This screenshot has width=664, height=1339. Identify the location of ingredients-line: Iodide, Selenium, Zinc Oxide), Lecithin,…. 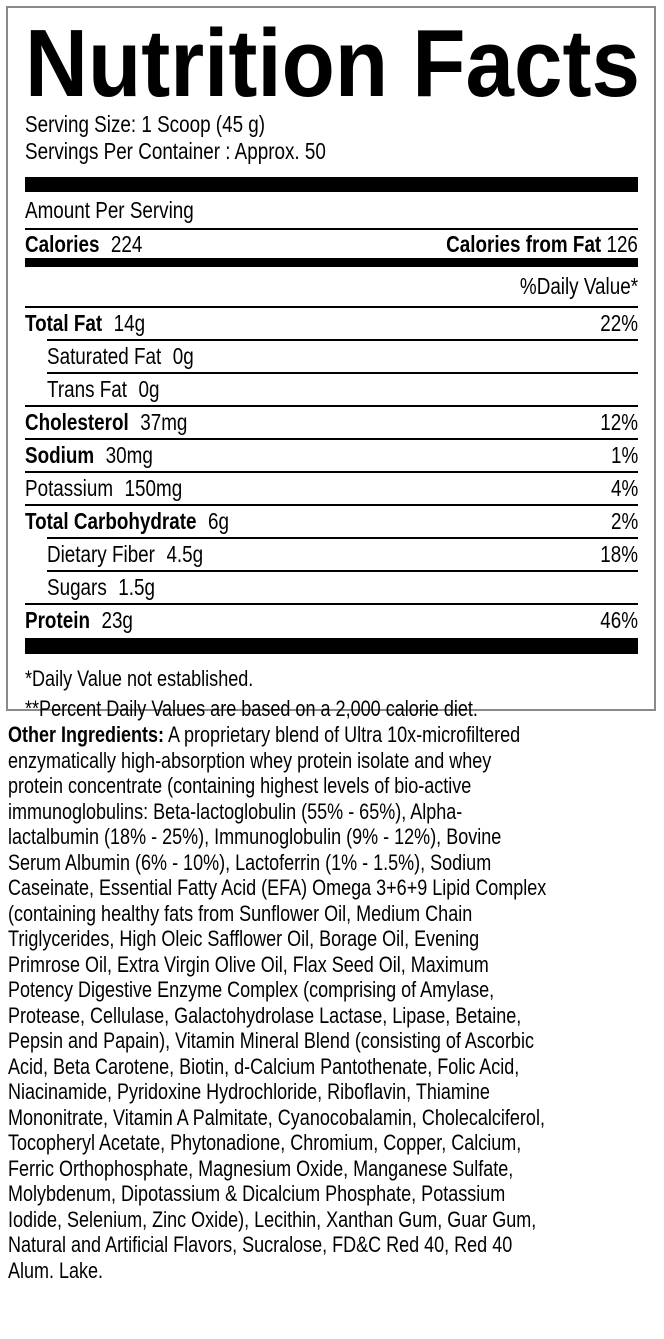
(272, 1219).